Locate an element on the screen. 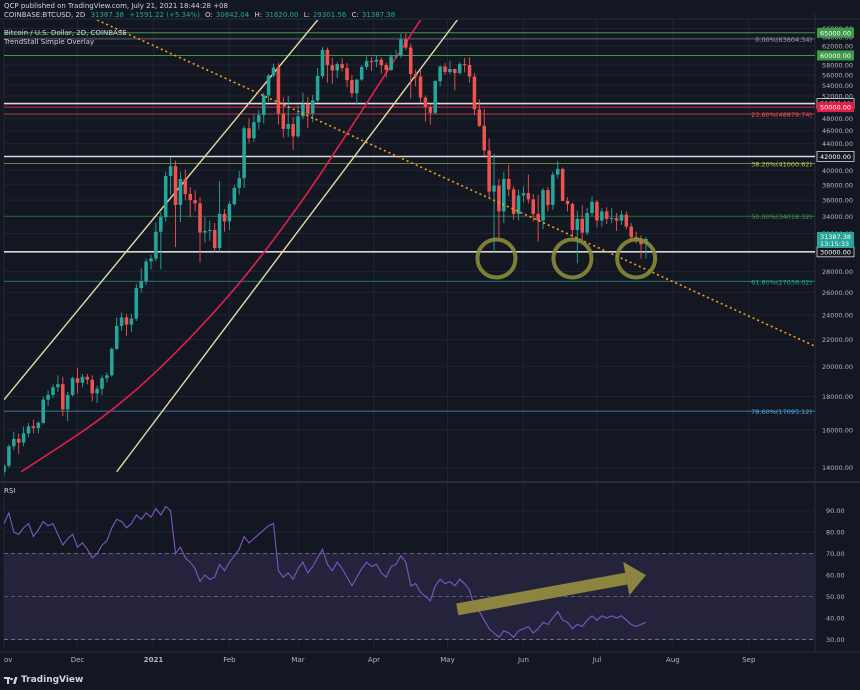 This screenshot has width=860, height=690. chart-title: Bitcoin / U.S. Dollar, 2D, COINBASE is located at coordinates (65, 33).